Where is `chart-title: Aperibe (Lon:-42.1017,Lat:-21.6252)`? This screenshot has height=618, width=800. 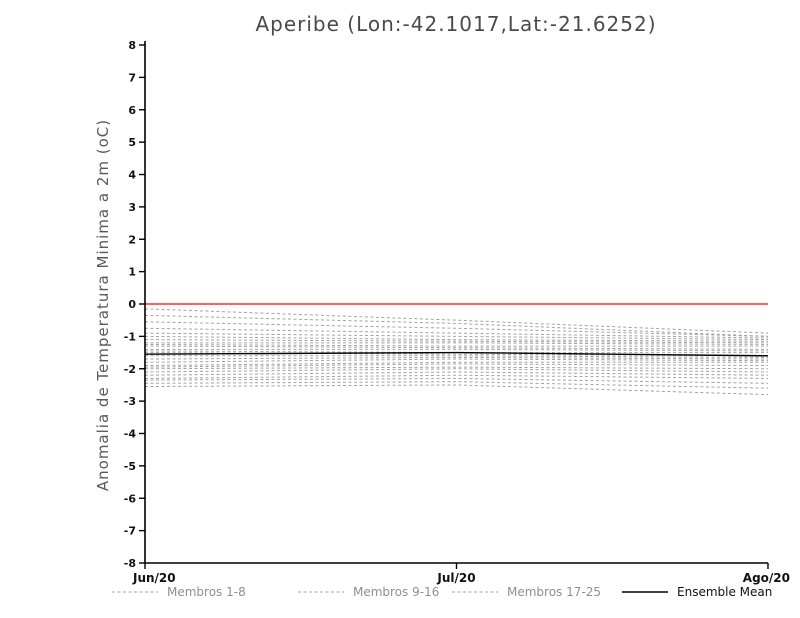 chart-title: Aperibe (Lon:-42.1017,Lat:-21.6252) is located at coordinates (456, 24).